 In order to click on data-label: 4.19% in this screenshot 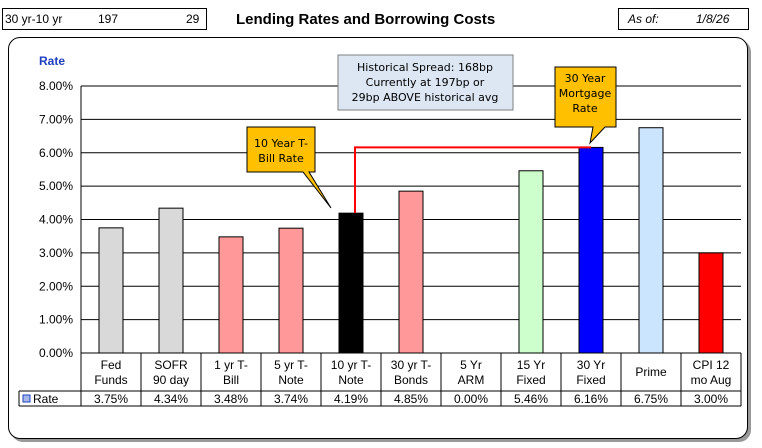, I will do `click(351, 399)`.